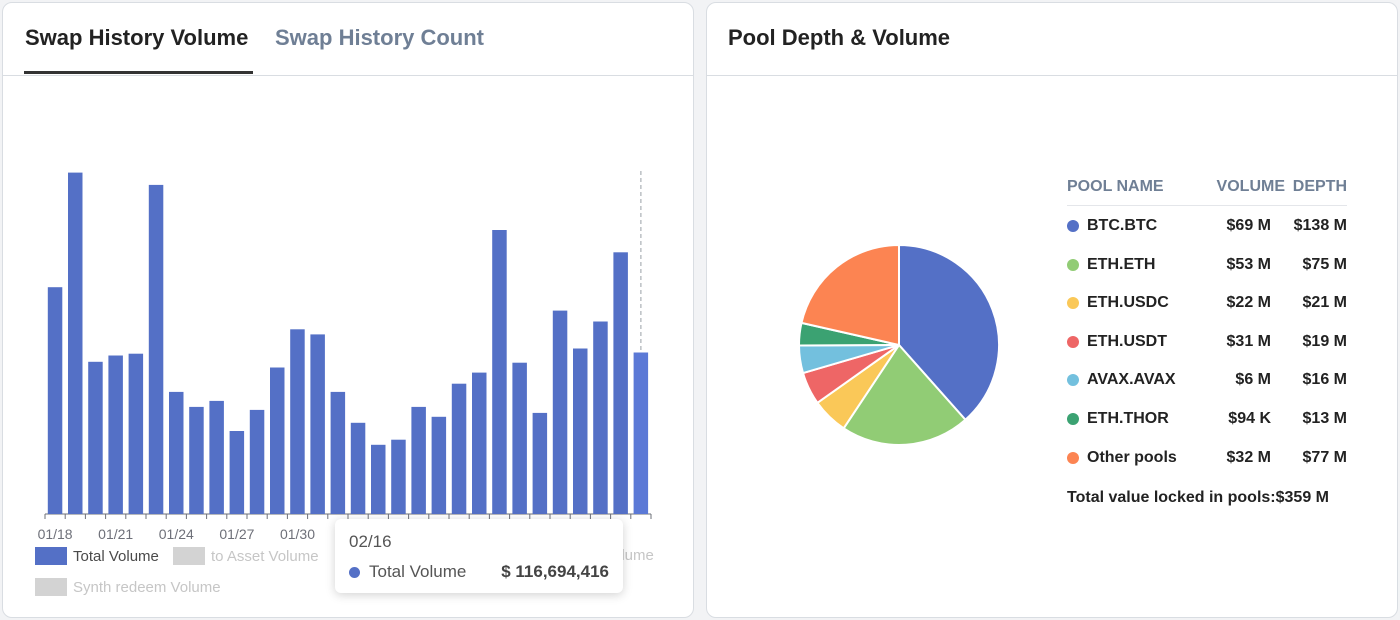 The width and height of the screenshot is (1400, 620). What do you see at coordinates (1319, 186) in the screenshot?
I see `header-depth: DEPTH` at bounding box center [1319, 186].